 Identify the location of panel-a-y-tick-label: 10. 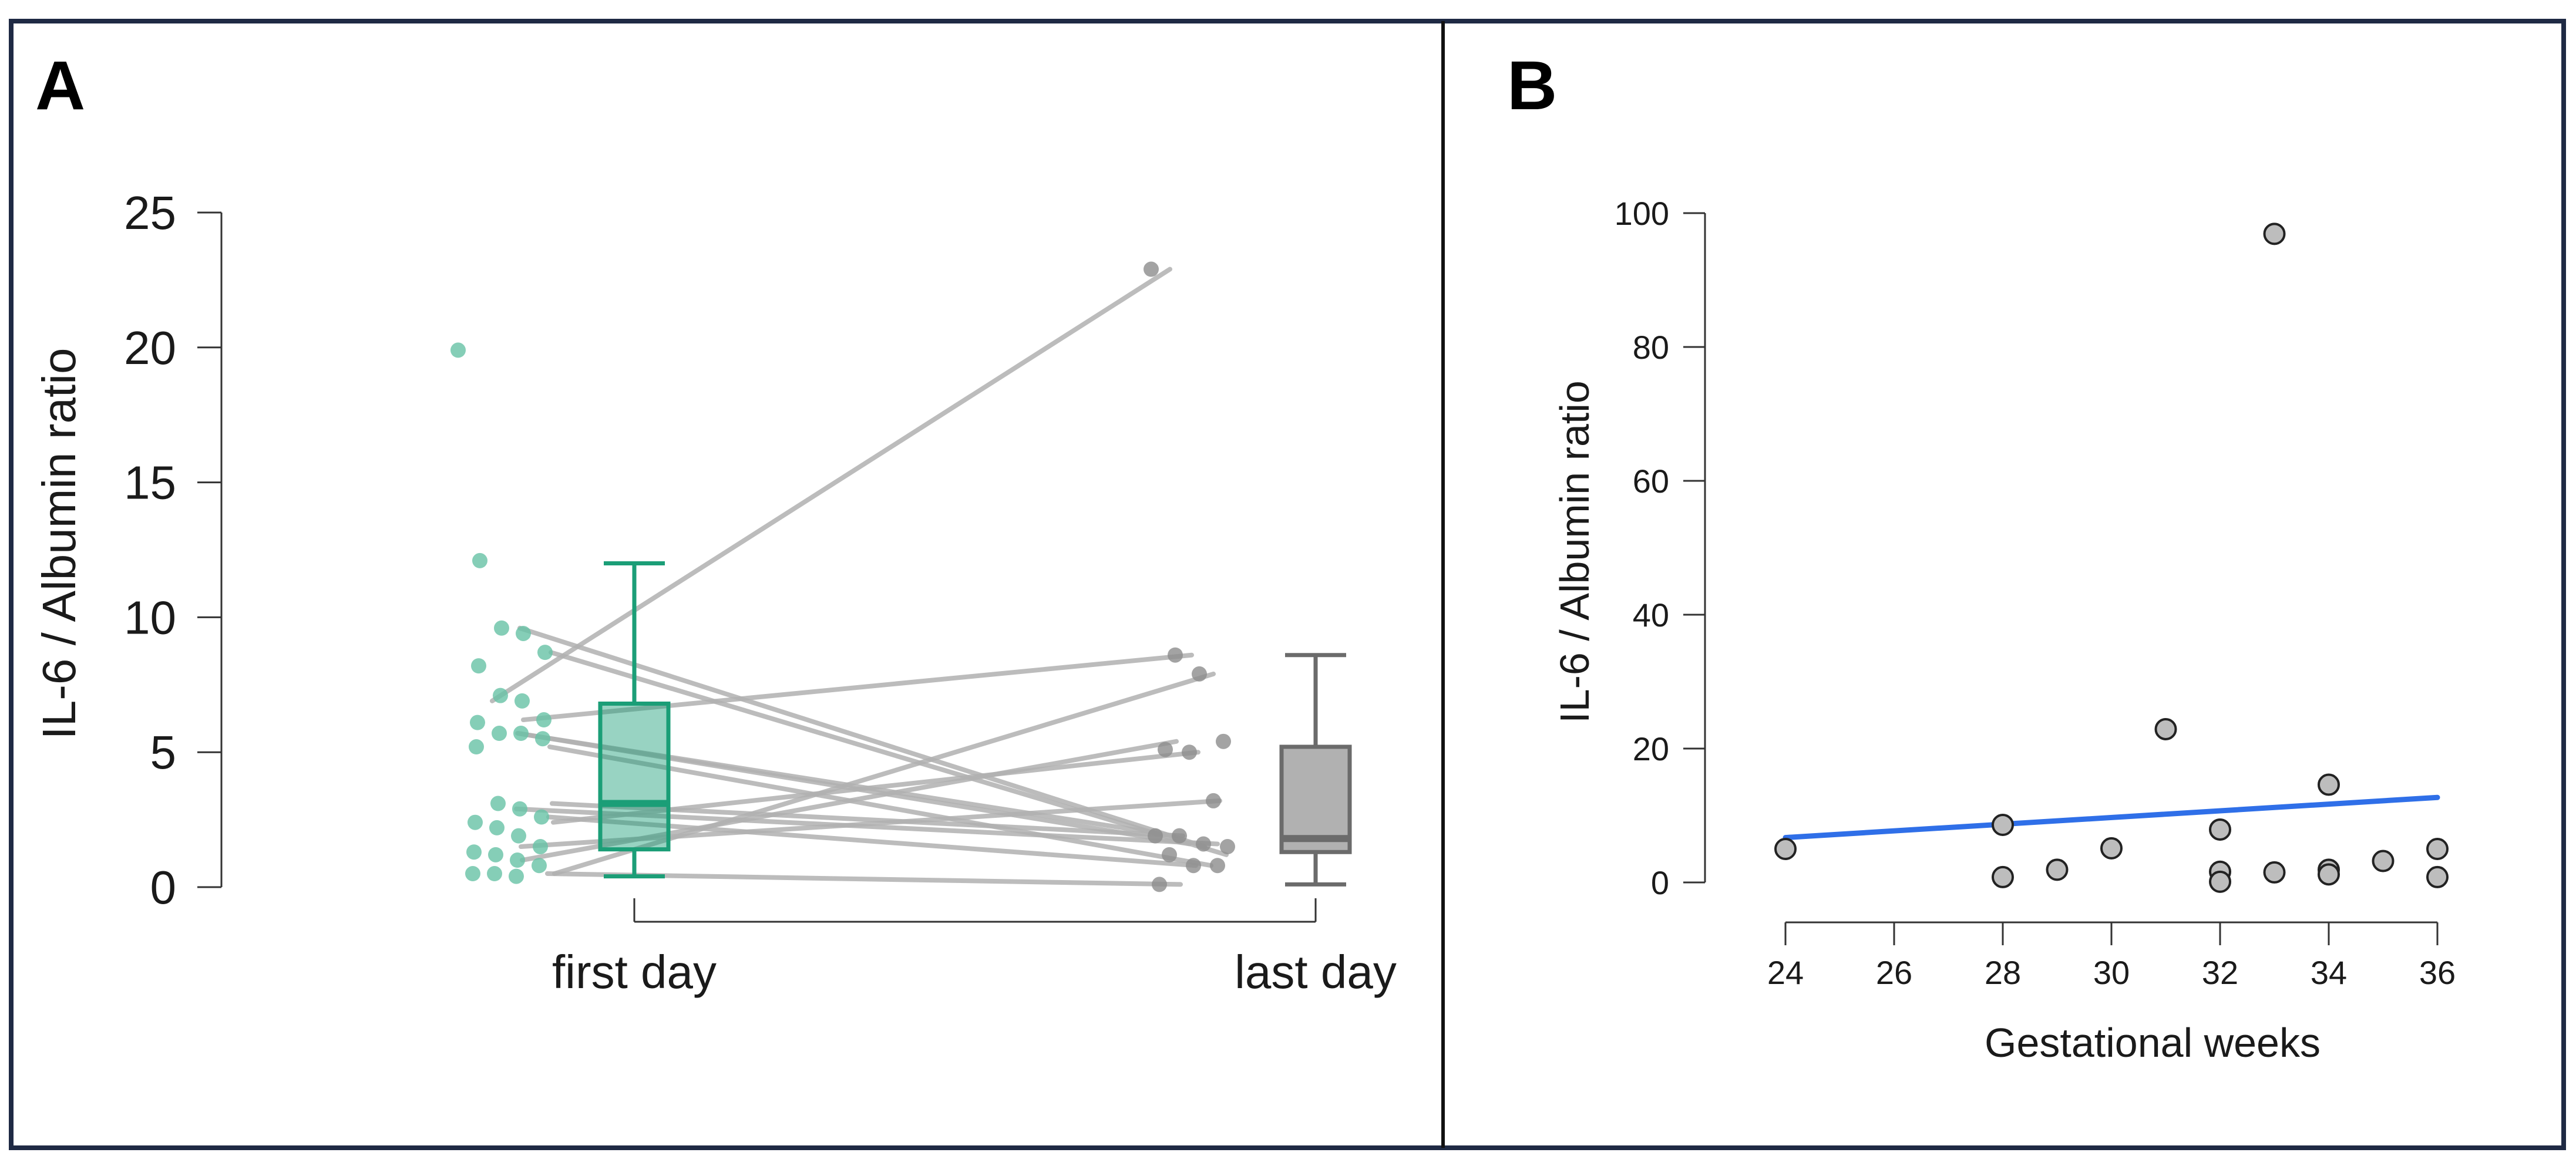
(150, 617).